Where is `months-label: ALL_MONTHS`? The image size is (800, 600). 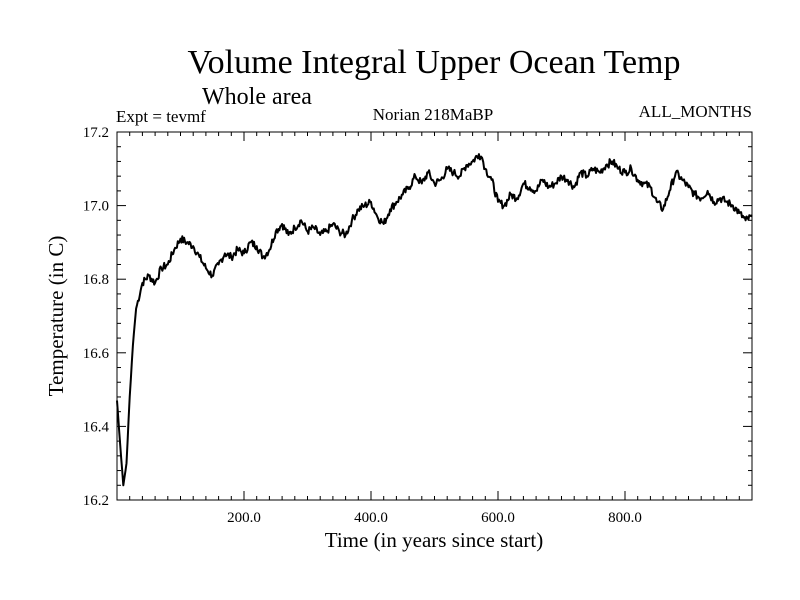
months-label: ALL_MONTHS is located at coordinates (695, 111).